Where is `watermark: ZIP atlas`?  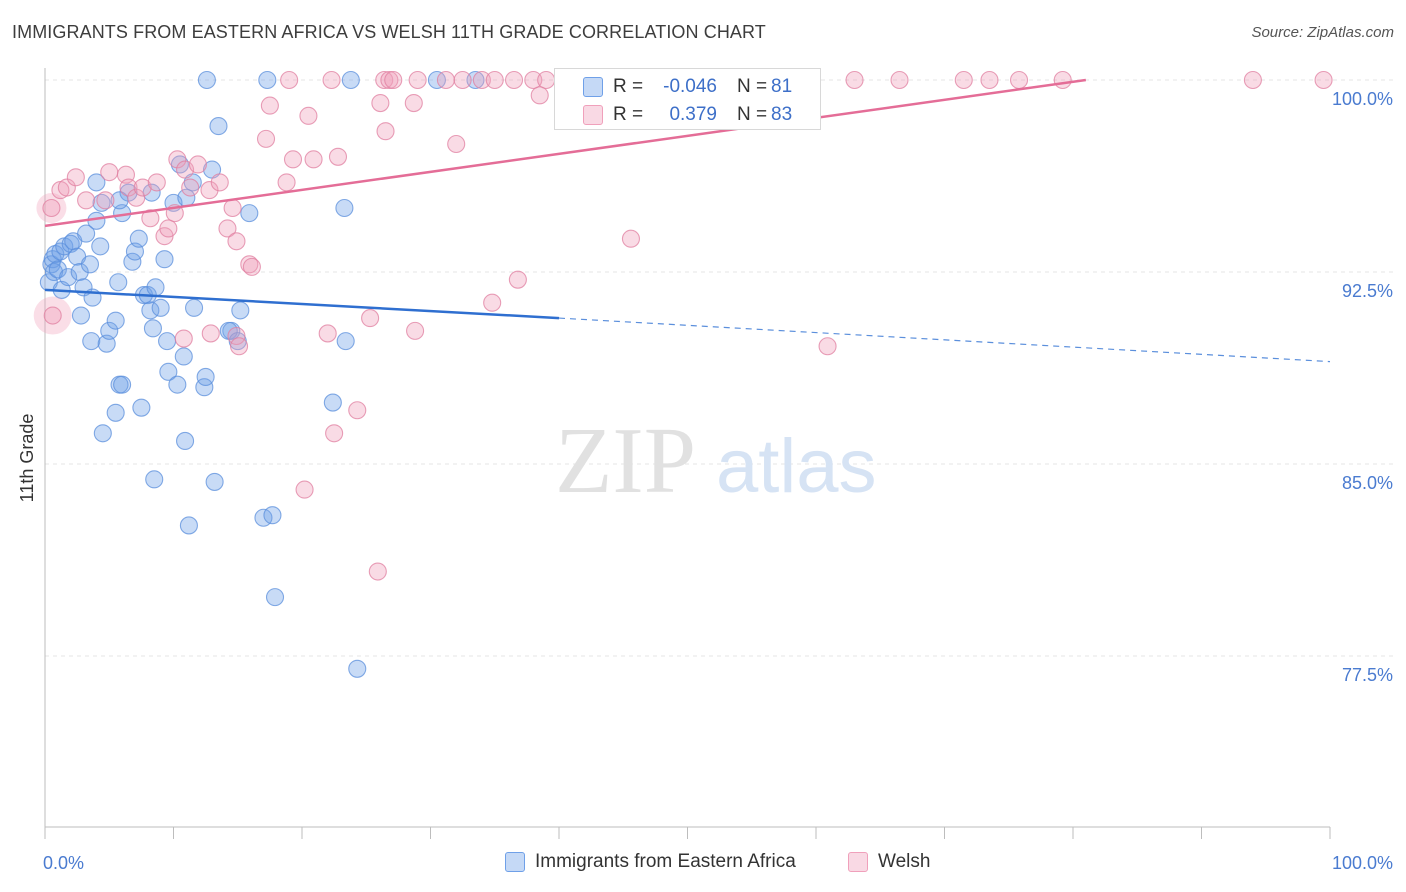 watermark: ZIP atlas is located at coordinates (716, 461).